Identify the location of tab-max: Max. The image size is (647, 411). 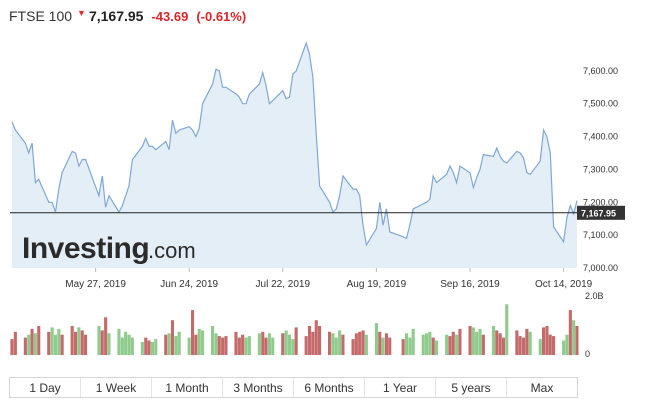
(542, 387).